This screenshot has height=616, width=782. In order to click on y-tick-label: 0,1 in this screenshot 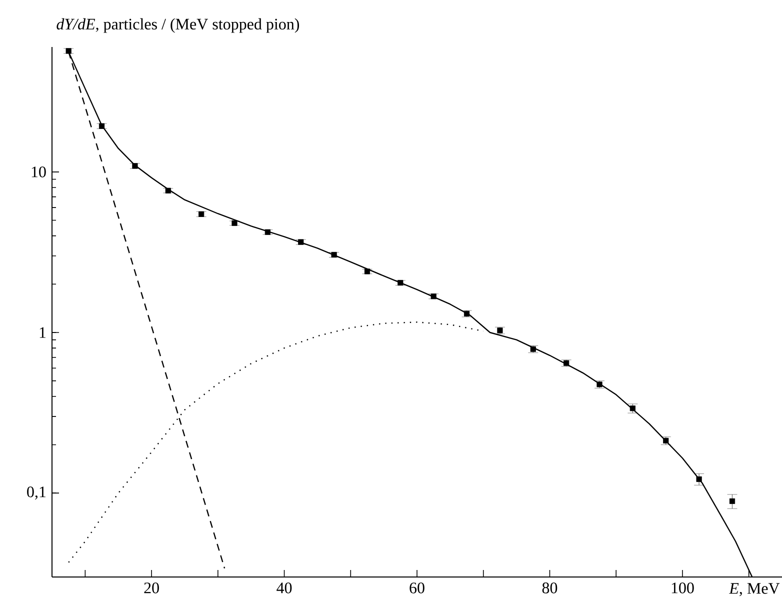, I will do `click(36, 493)`.